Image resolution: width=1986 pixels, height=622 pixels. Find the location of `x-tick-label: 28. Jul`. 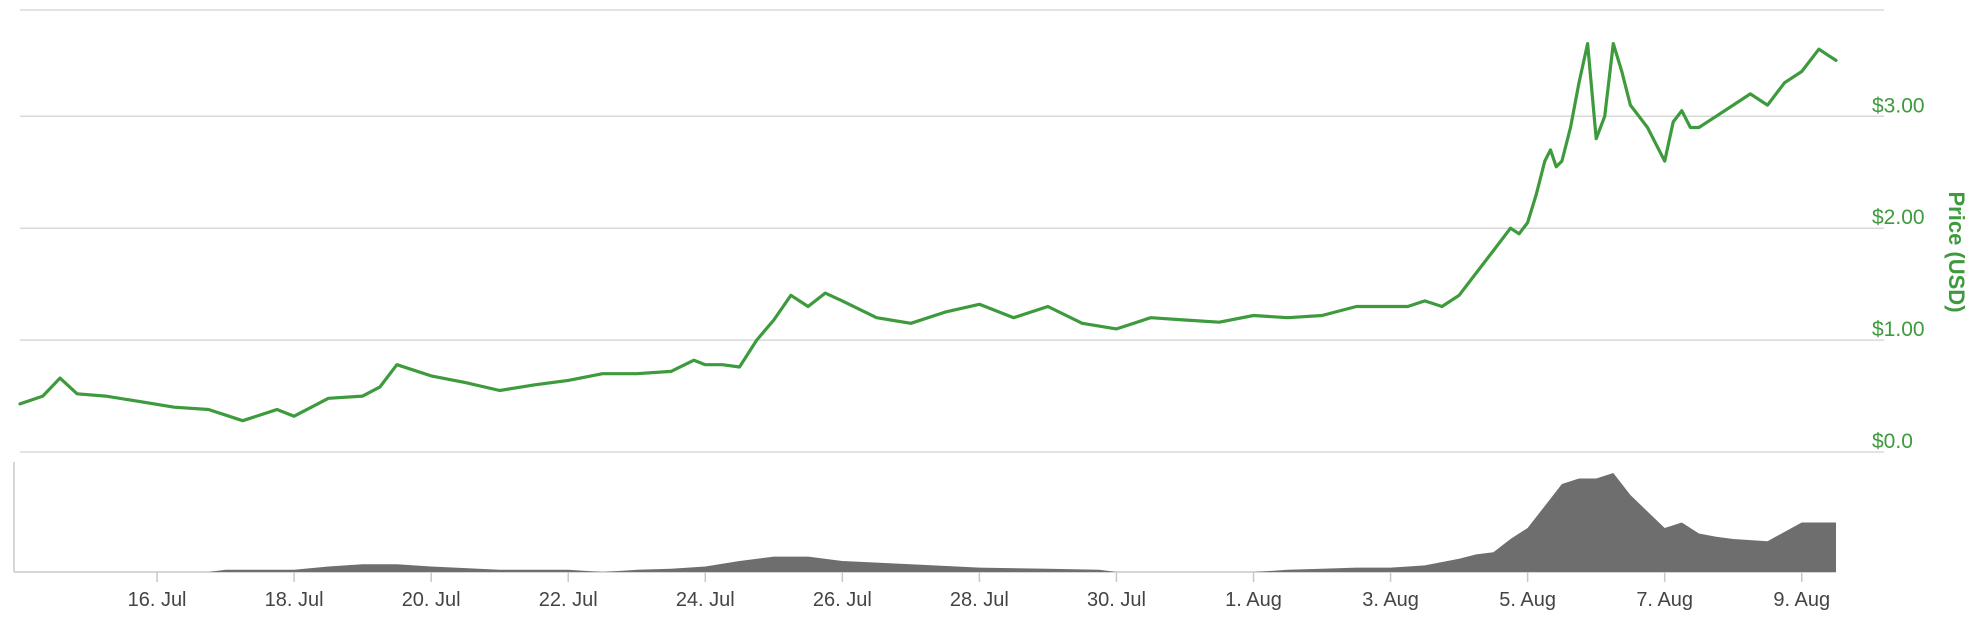

x-tick-label: 28. Jul is located at coordinates (979, 600).